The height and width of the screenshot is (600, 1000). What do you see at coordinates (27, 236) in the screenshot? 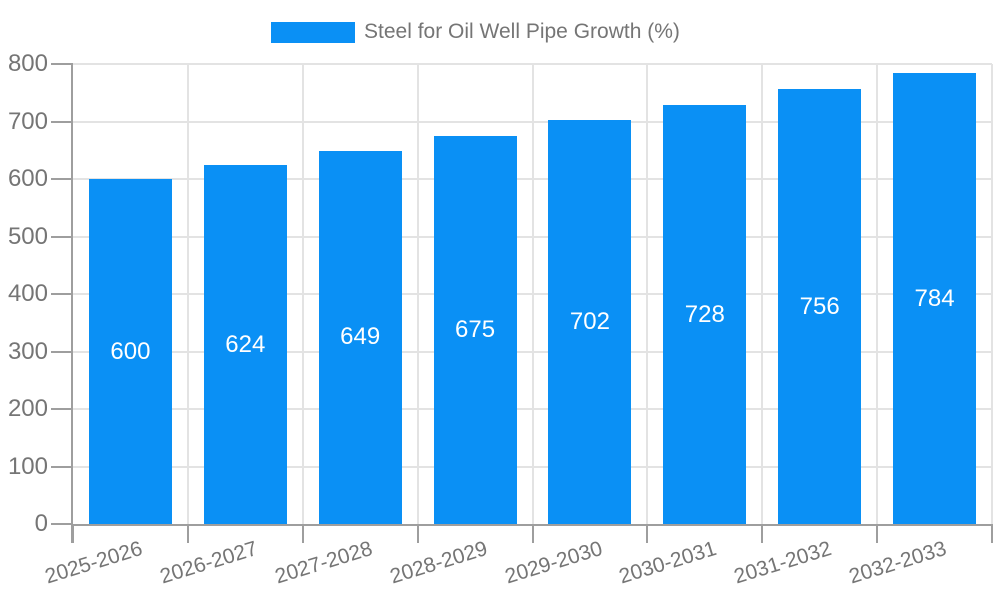
I see `y-tick-label: 500` at bounding box center [27, 236].